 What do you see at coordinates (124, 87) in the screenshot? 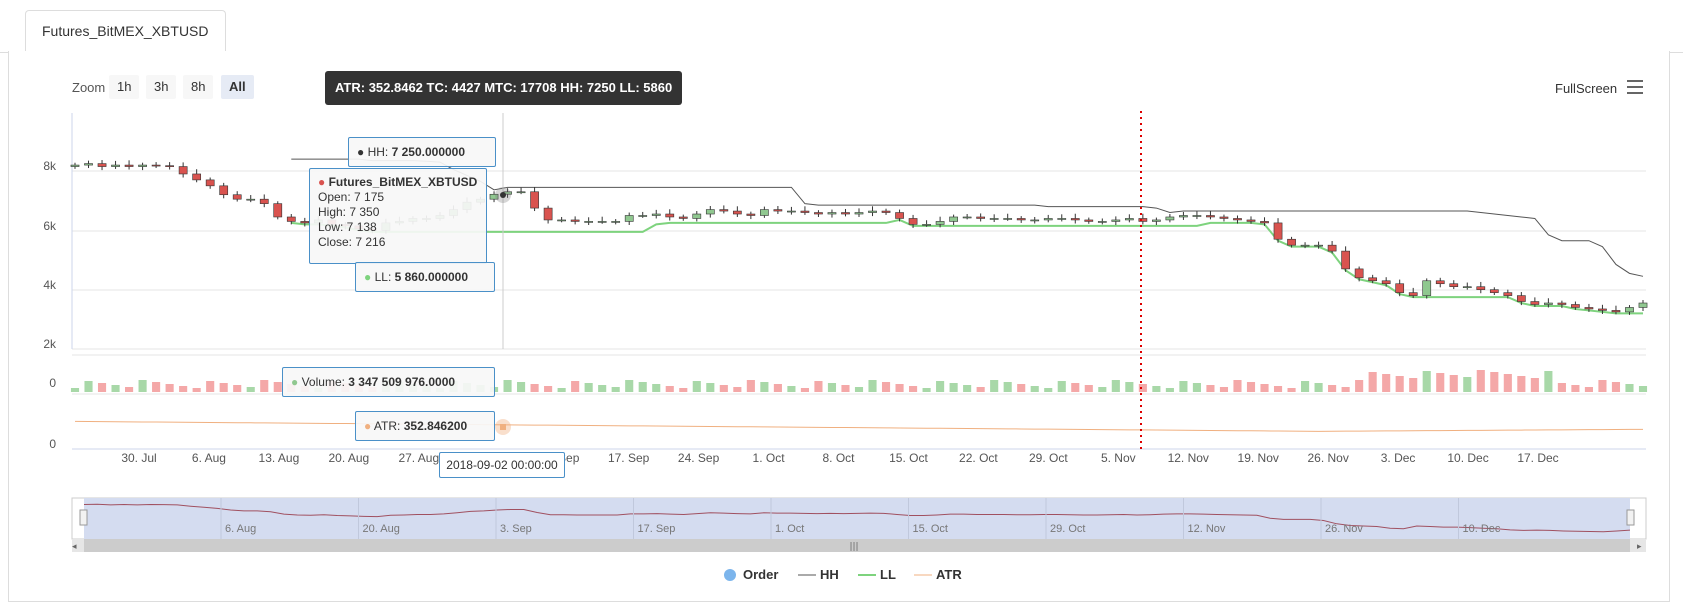
I see `zoom-1h-button: 1h` at bounding box center [124, 87].